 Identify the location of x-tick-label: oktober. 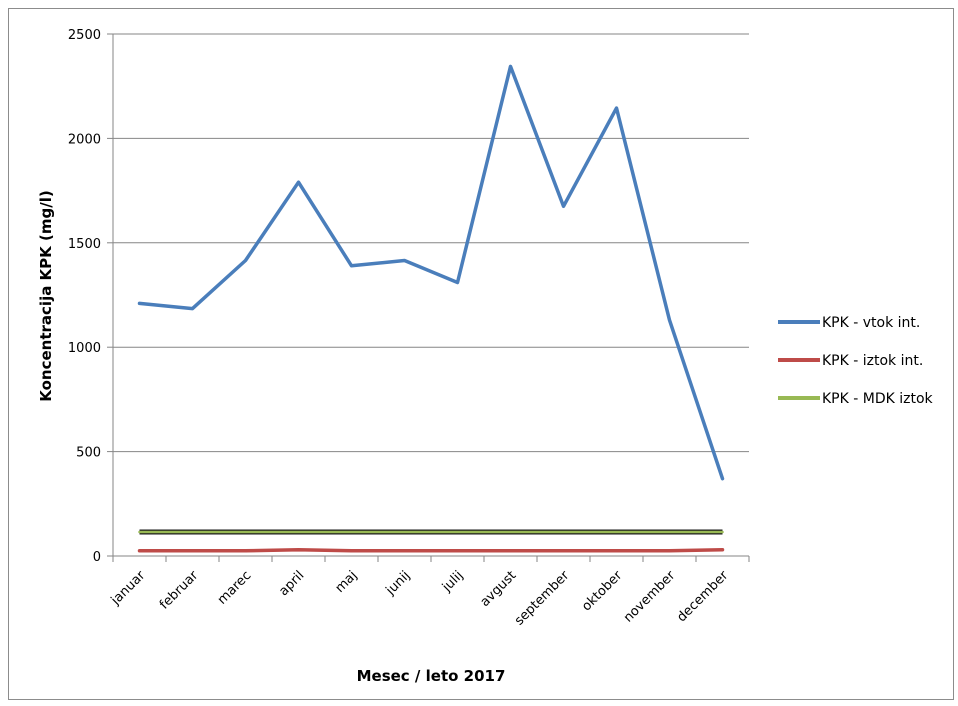
(602, 591).